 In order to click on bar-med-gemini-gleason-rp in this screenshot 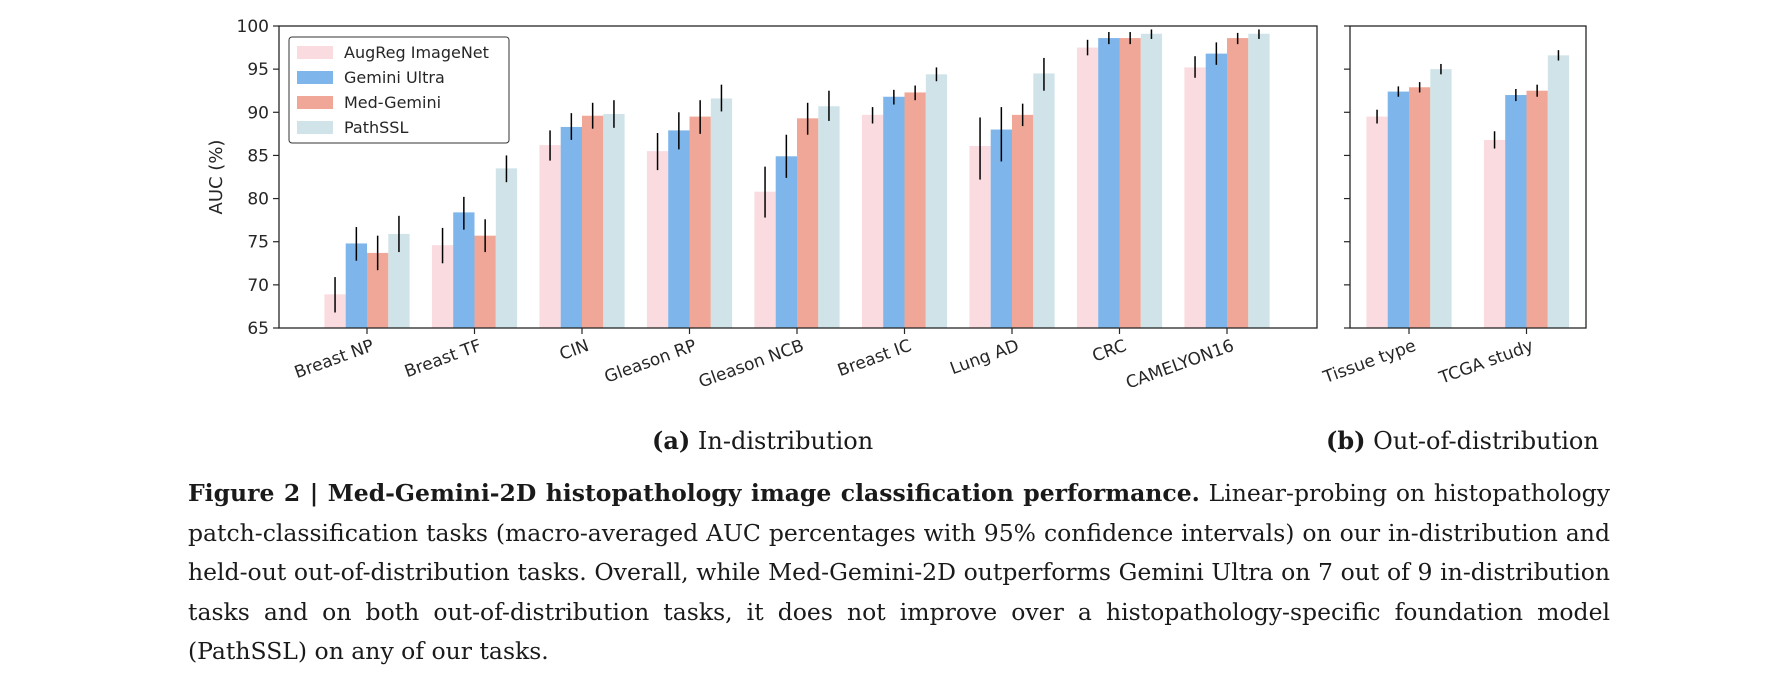, I will do `click(700, 222)`.